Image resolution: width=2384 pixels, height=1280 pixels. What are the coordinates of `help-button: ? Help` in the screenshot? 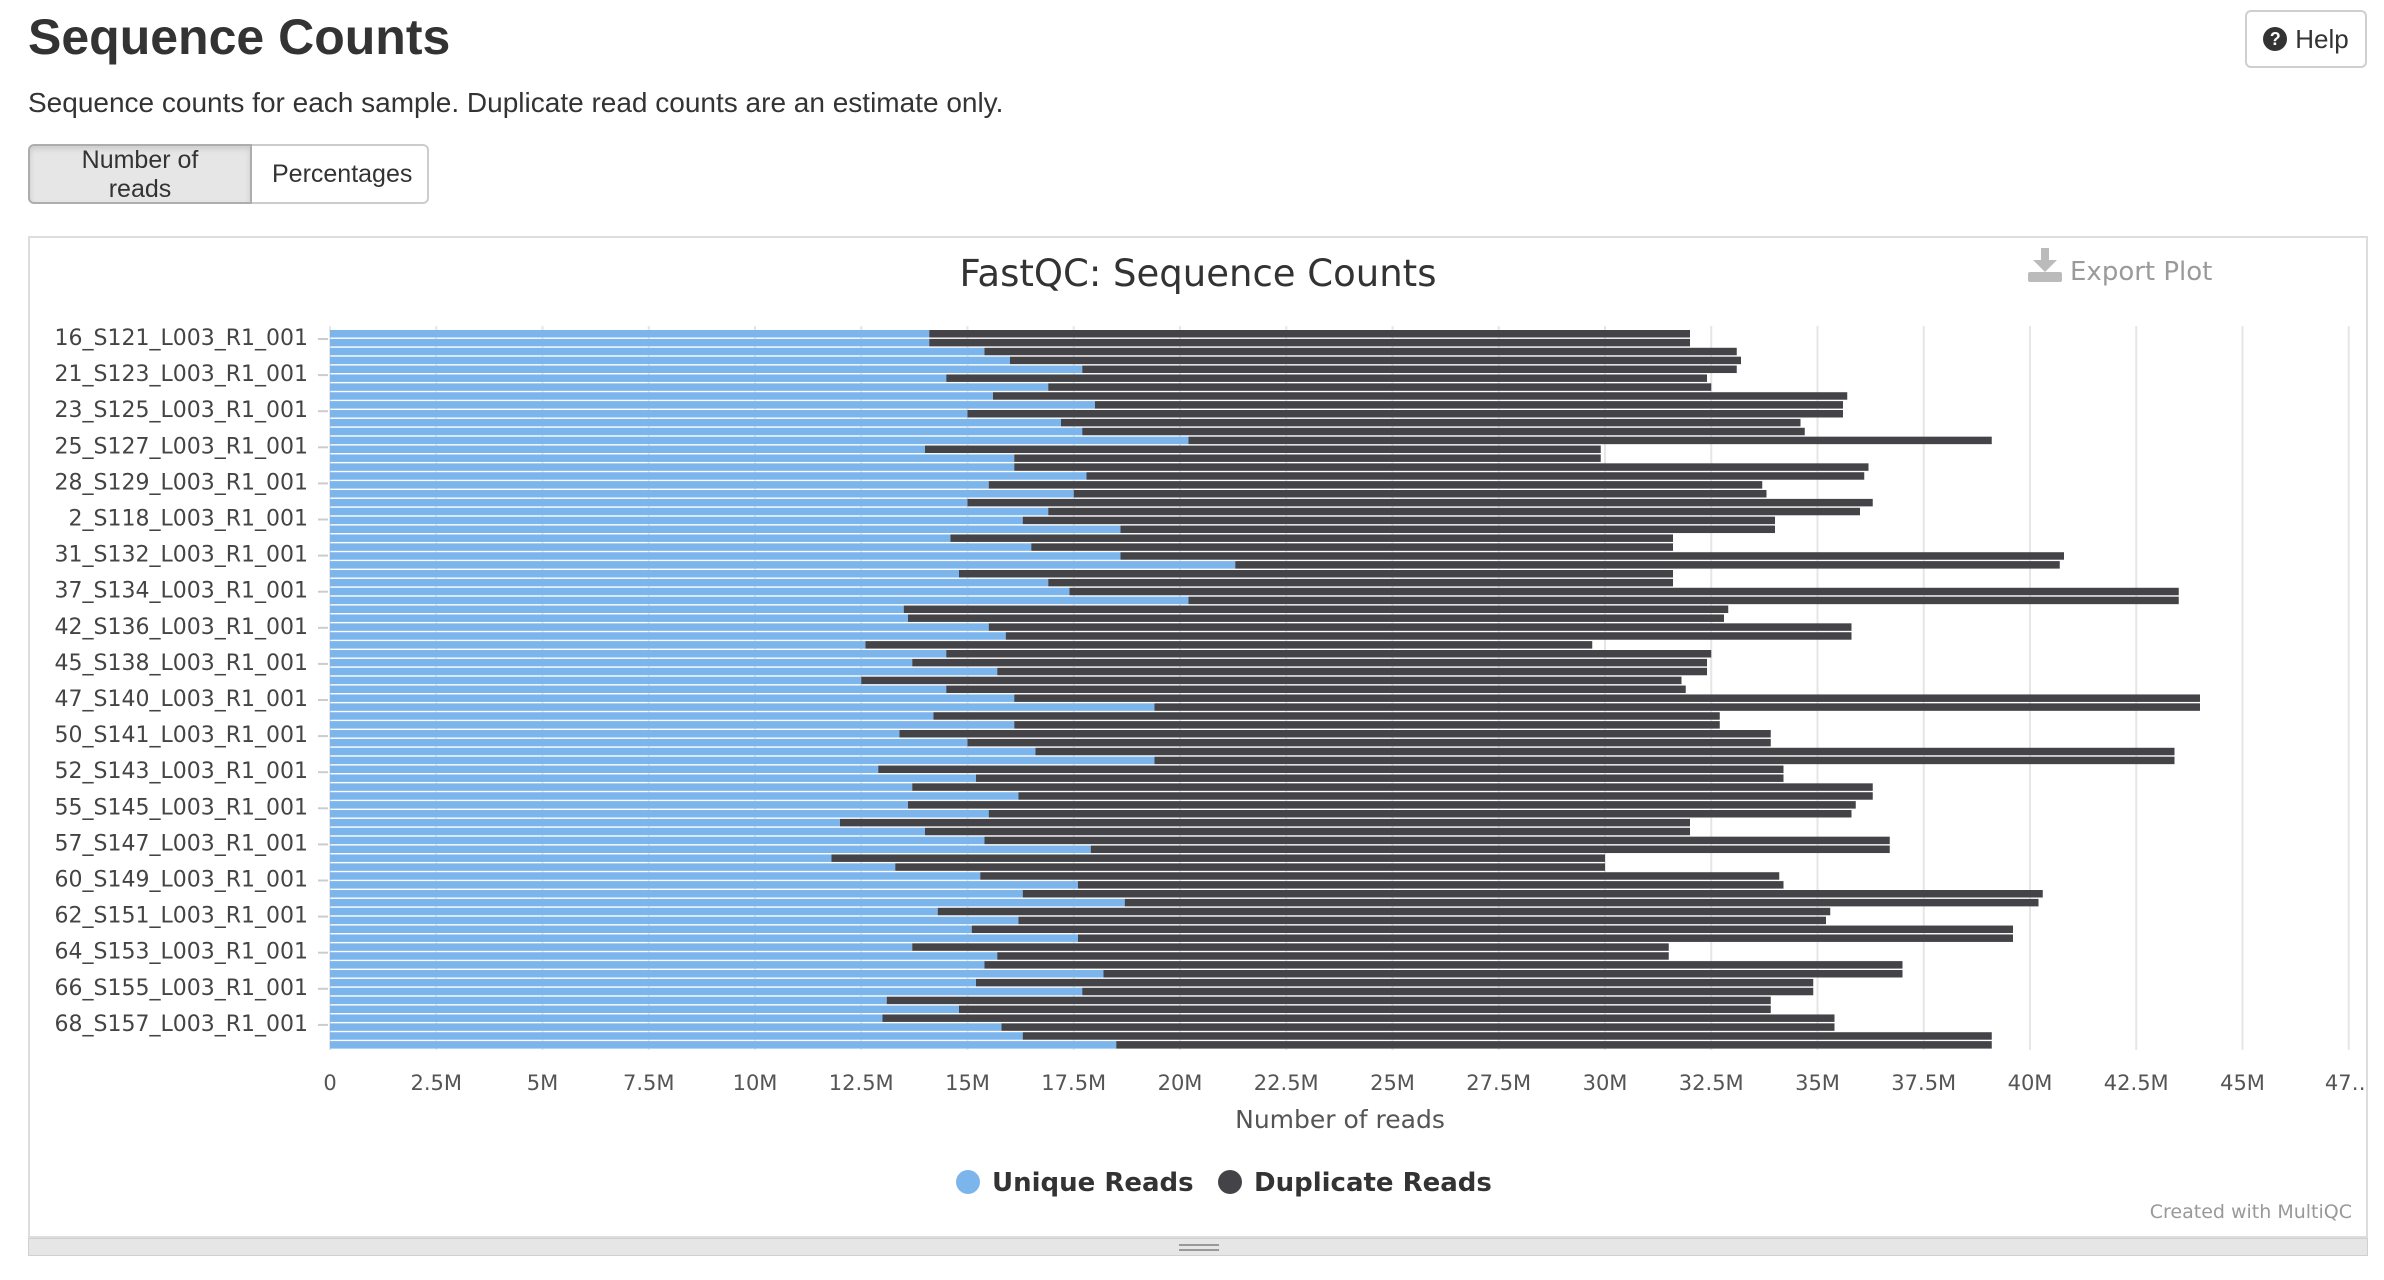 It's located at (2306, 39).